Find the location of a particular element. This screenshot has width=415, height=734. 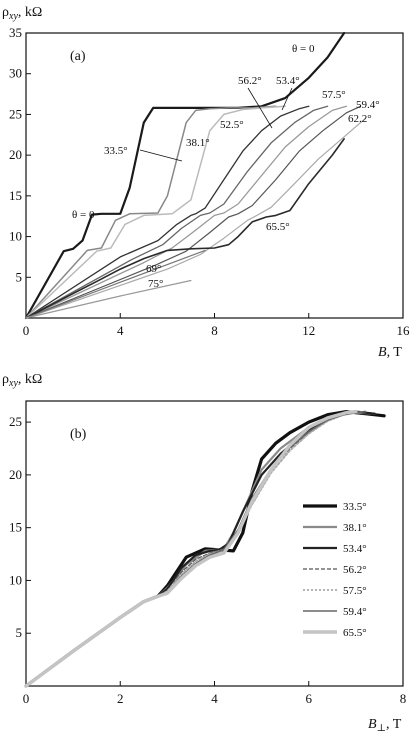

panel-b-y-tick-label: 10 is located at coordinates (15, 579).